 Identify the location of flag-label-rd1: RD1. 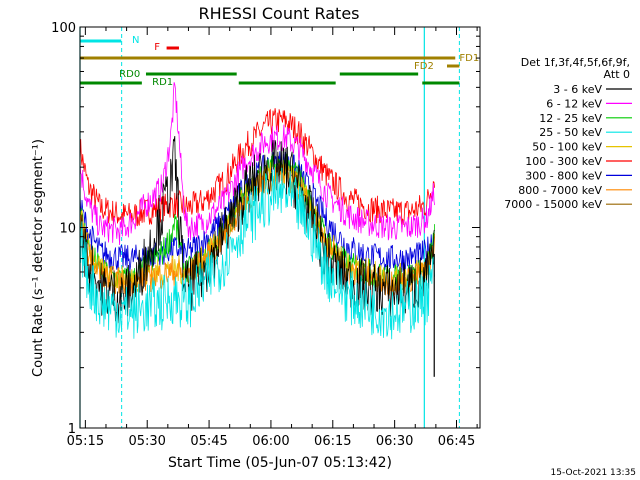
(162, 82).